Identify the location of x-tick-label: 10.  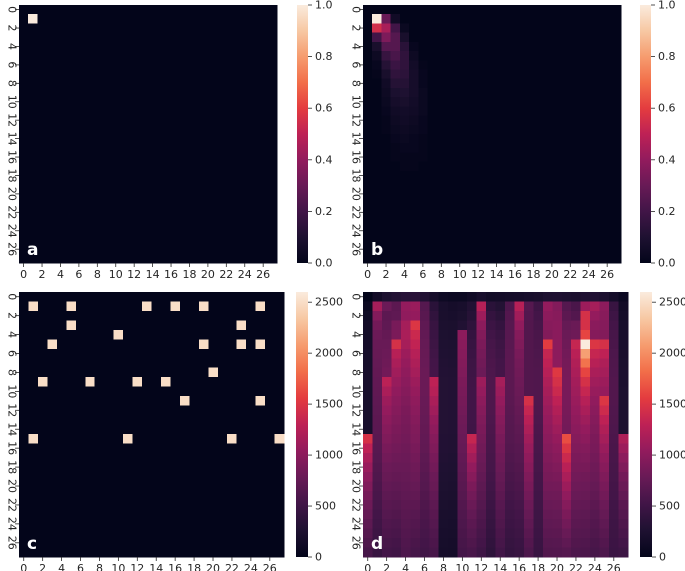
(118, 566).